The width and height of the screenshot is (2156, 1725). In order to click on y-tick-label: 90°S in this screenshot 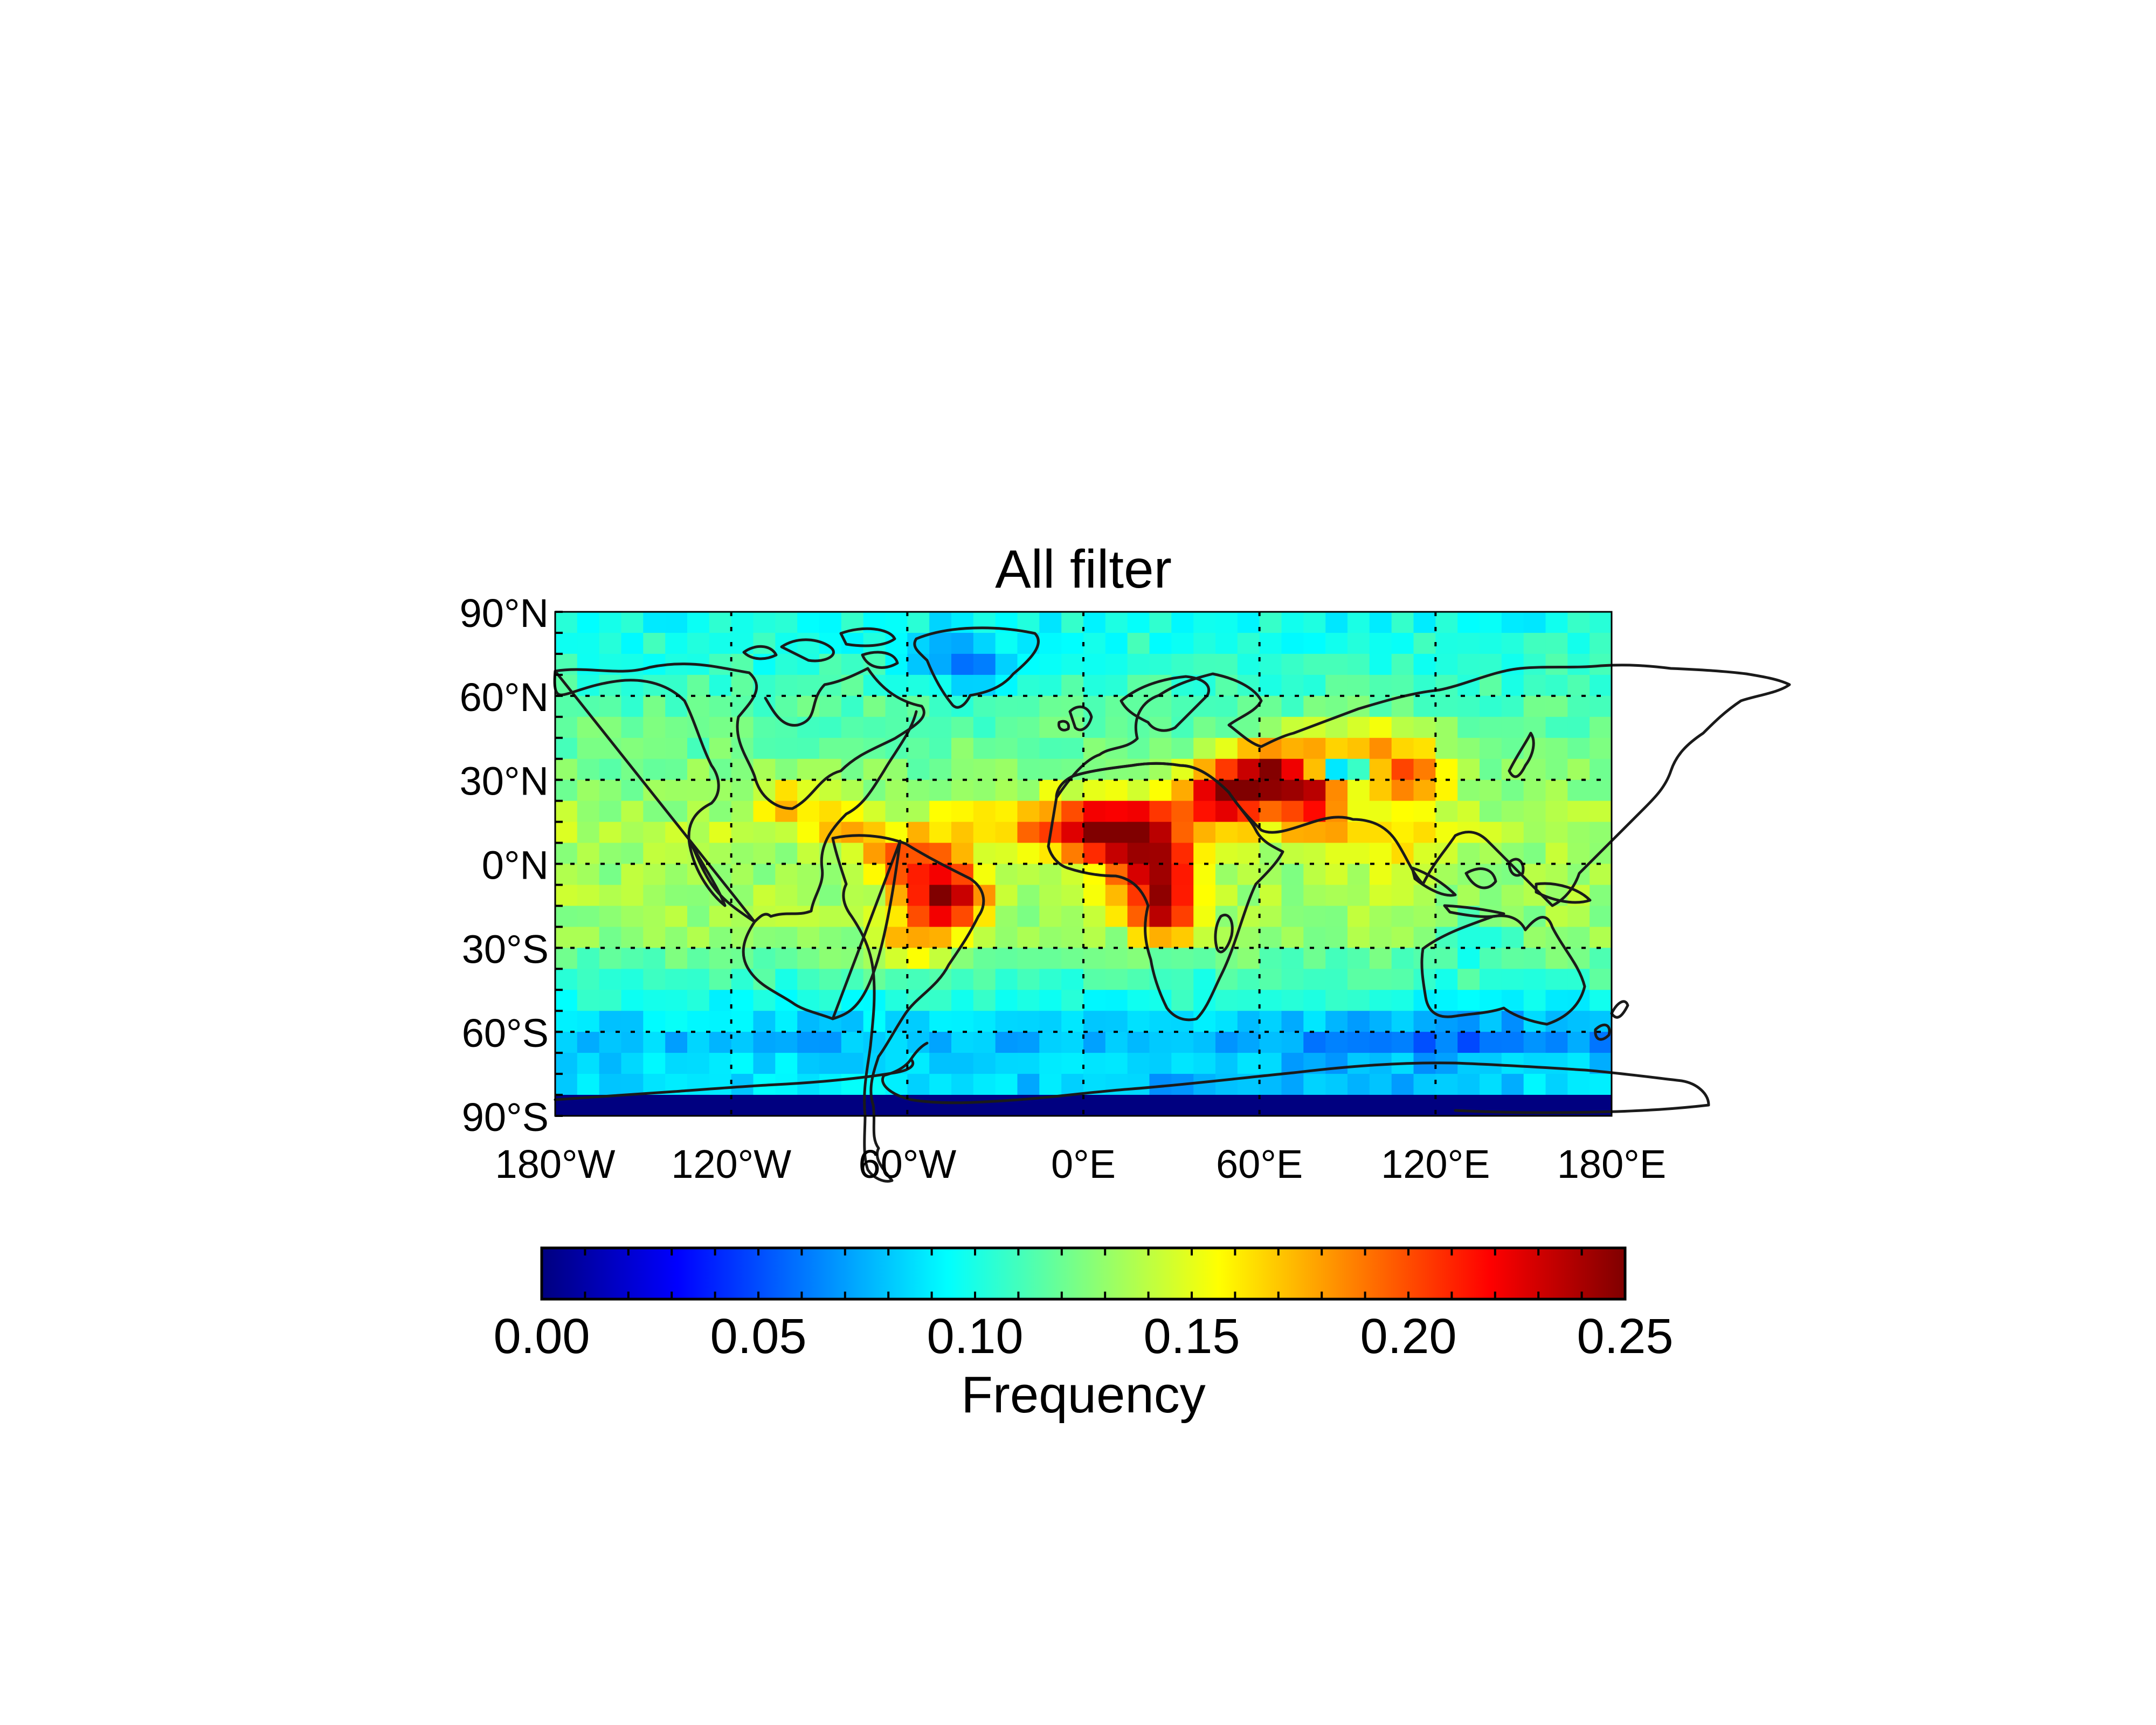, I will do `click(505, 1117)`.